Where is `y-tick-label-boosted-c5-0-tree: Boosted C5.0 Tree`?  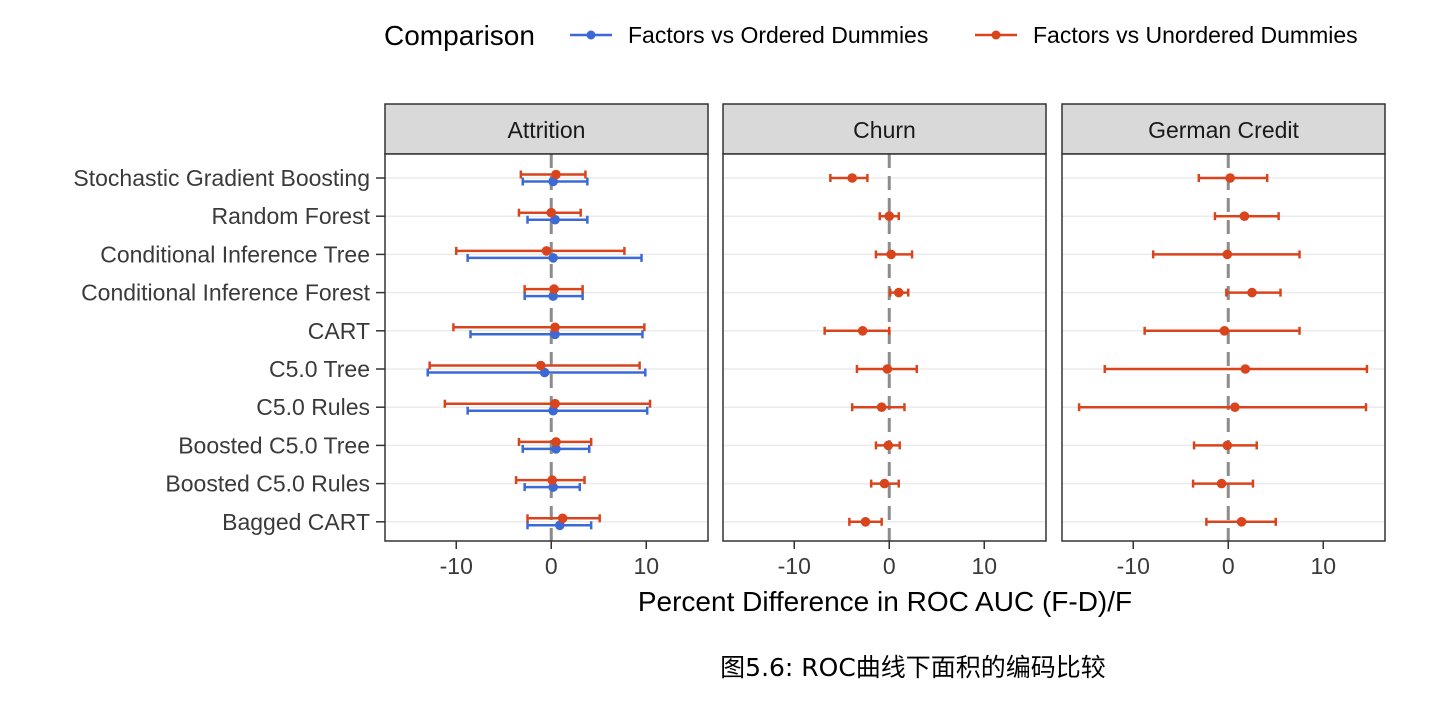
y-tick-label-boosted-c5-0-tree: Boosted C5.0 Tree is located at coordinates (274, 445).